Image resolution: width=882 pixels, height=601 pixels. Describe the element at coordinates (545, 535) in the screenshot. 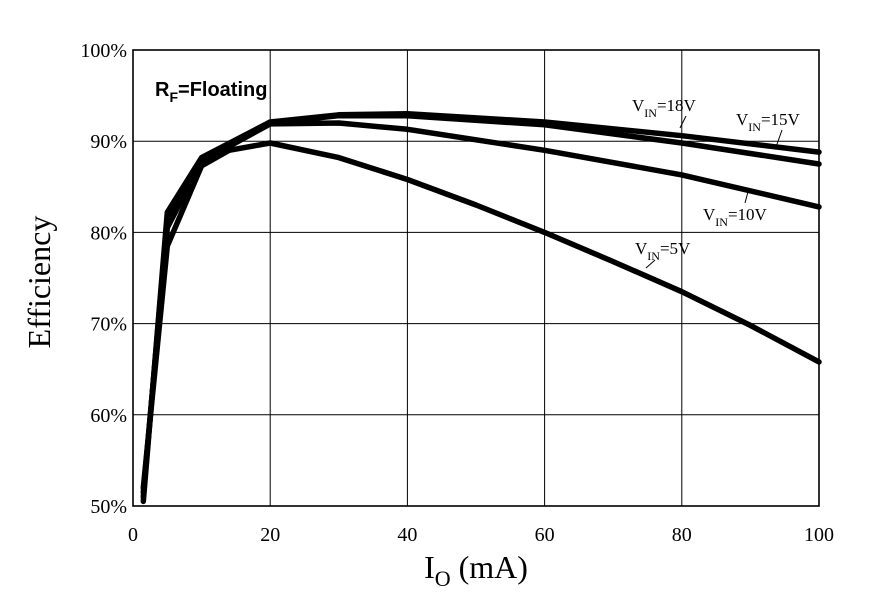

I see `x-tick-label: 60` at that location.